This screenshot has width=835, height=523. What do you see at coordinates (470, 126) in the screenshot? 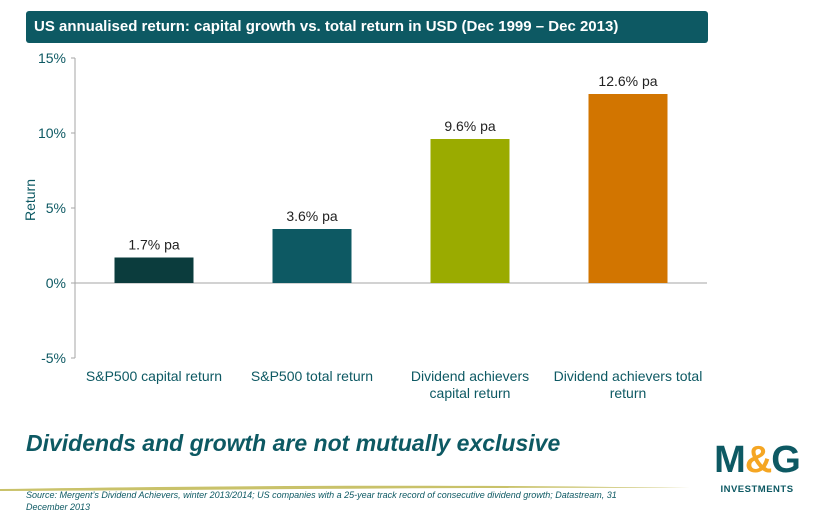
I see `data-label: 9.6% pa` at bounding box center [470, 126].